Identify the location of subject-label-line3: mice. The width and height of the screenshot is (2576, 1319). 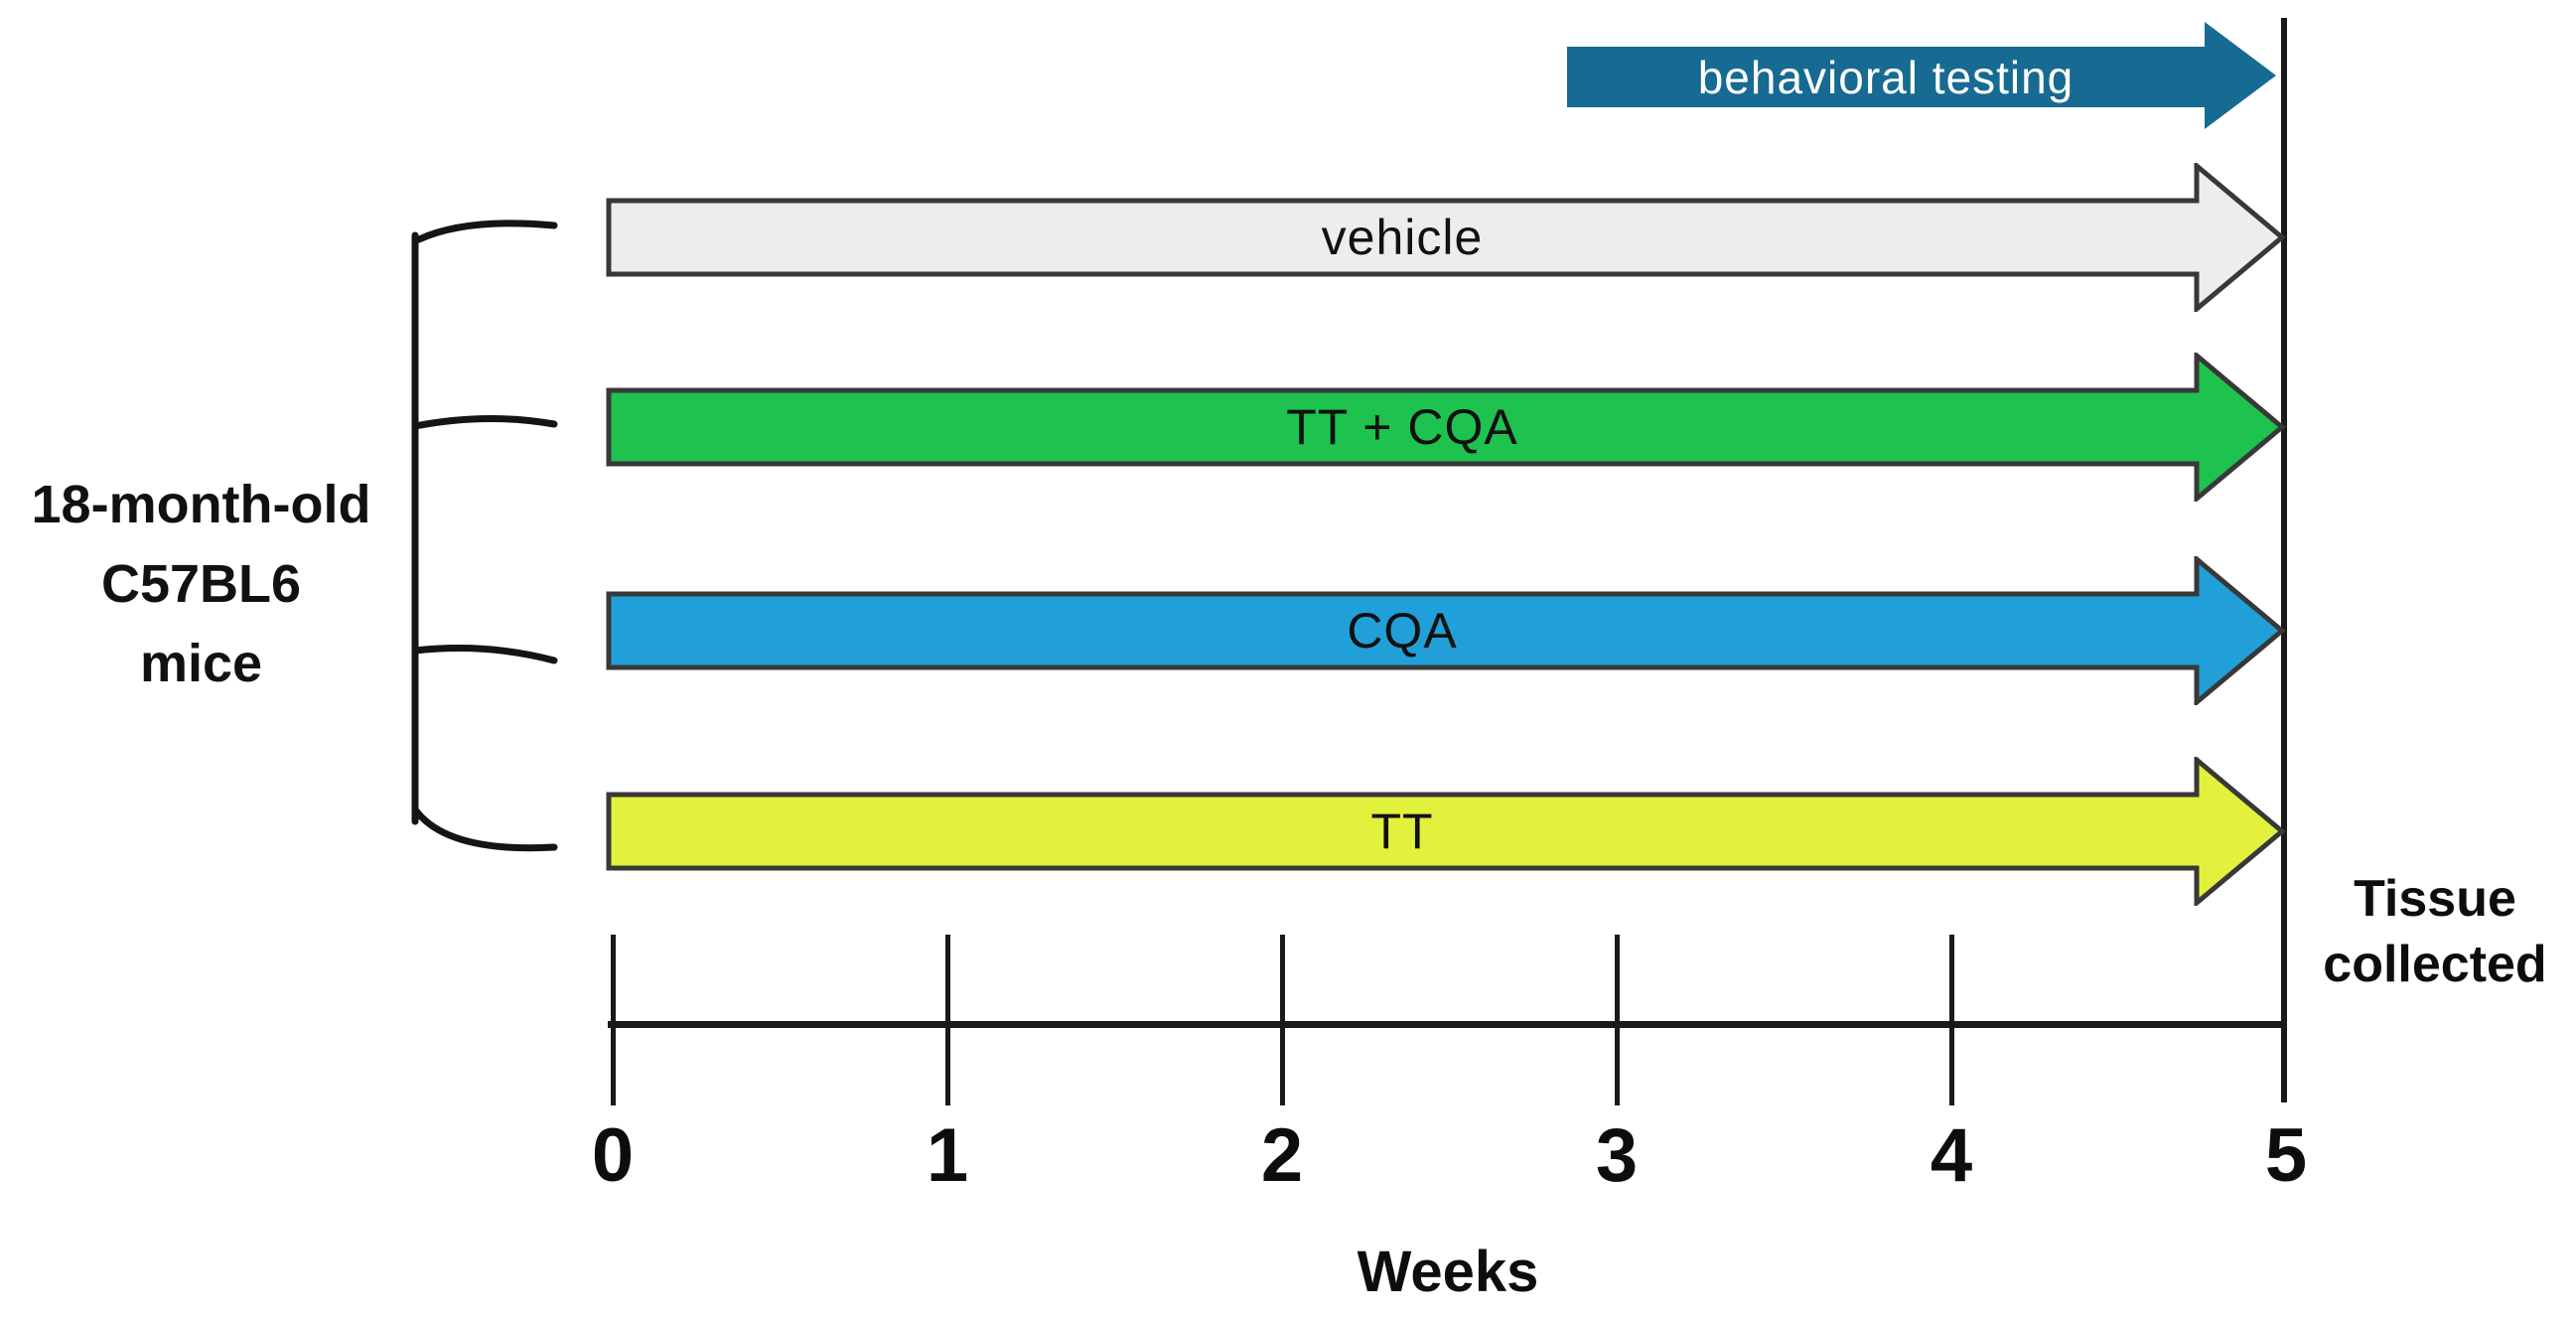
(201, 664).